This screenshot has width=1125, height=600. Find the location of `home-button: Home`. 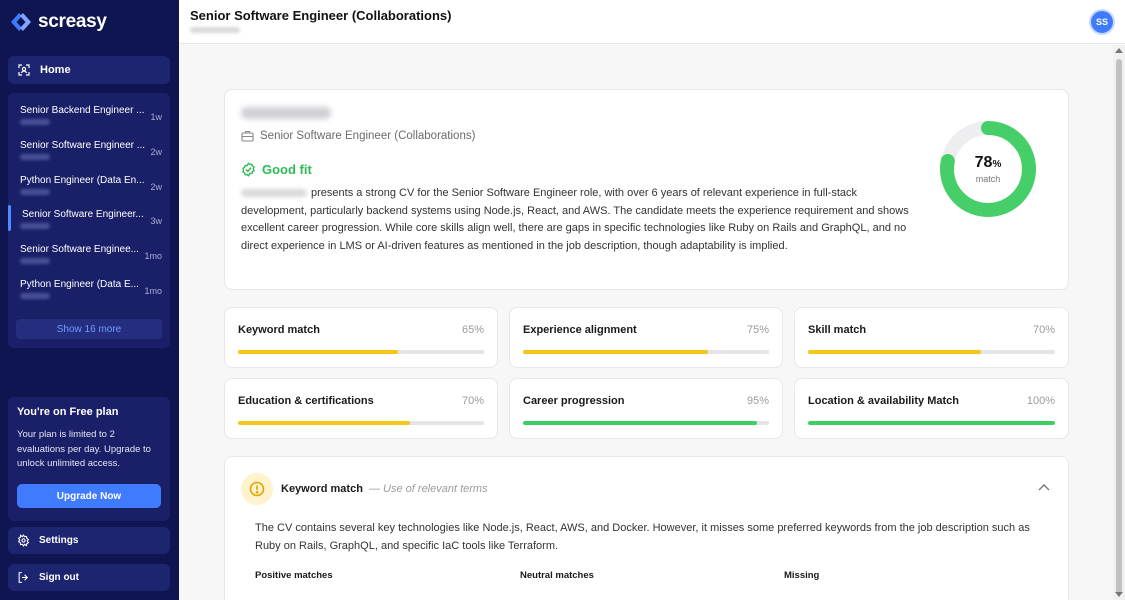

home-button: Home is located at coordinates (89, 70).